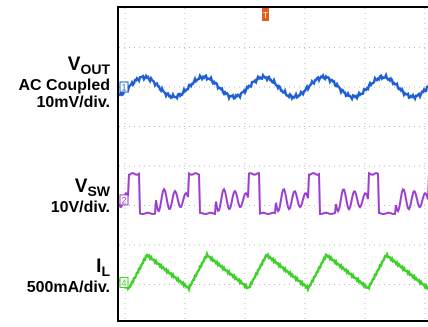 The height and width of the screenshot is (327, 428). I want to click on il-waveform, so click(273, 272).